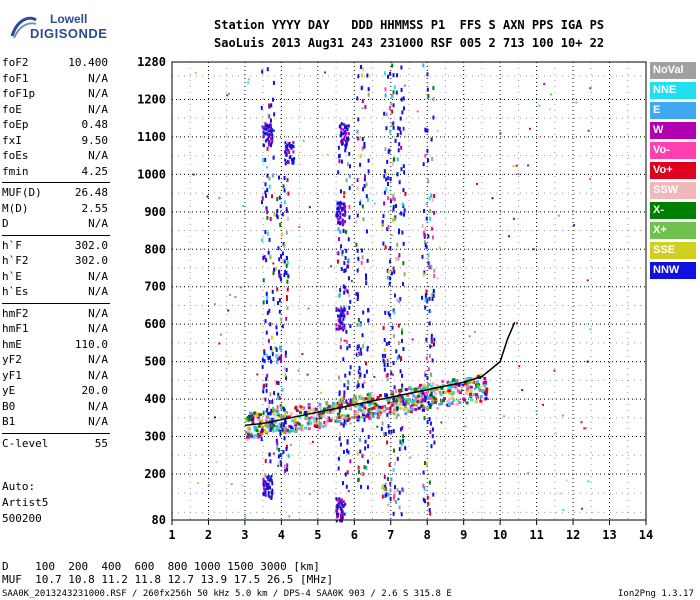 This screenshot has width=700, height=600. What do you see at coordinates (15, 208) in the screenshot?
I see `param-name: M(D)` at bounding box center [15, 208].